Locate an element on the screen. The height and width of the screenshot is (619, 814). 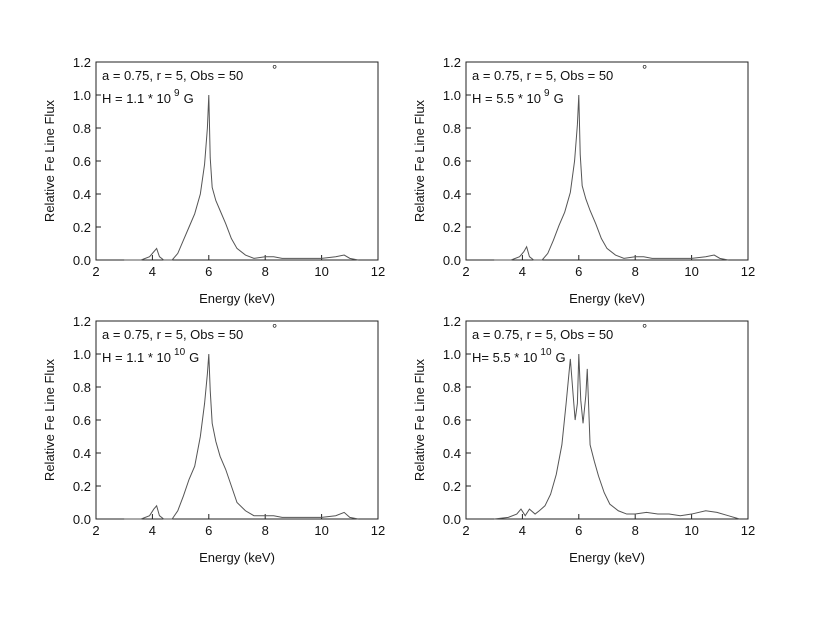
annotation-line: H = 1.1 * 10 10 G is located at coordinates (150, 356).